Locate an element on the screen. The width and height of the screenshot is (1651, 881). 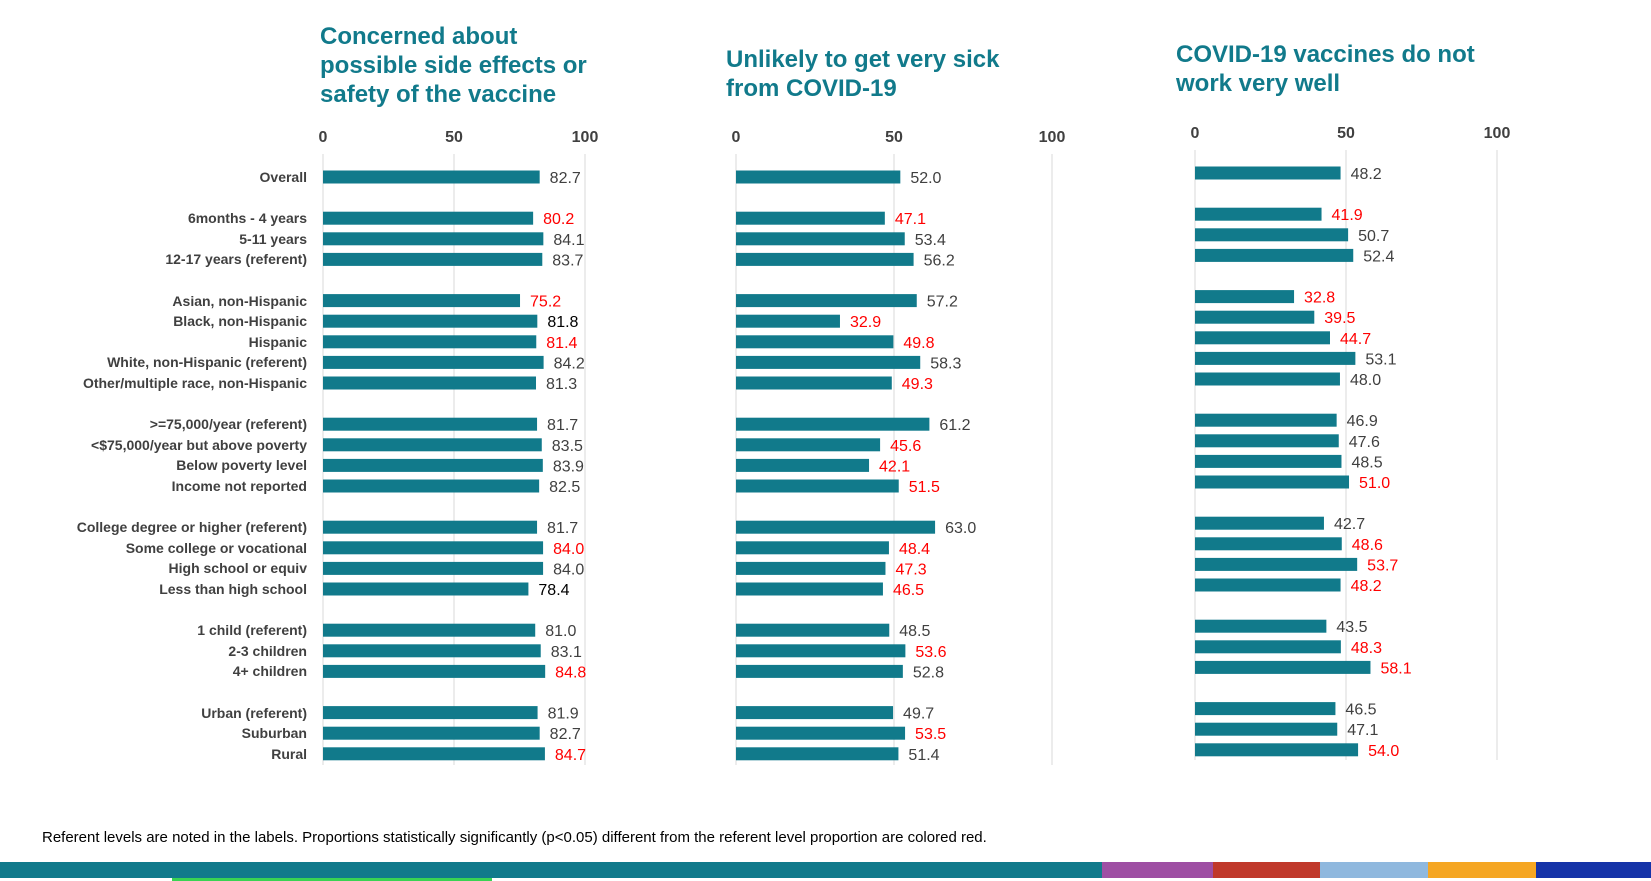
data-label: 48.0 is located at coordinates (1365, 380).